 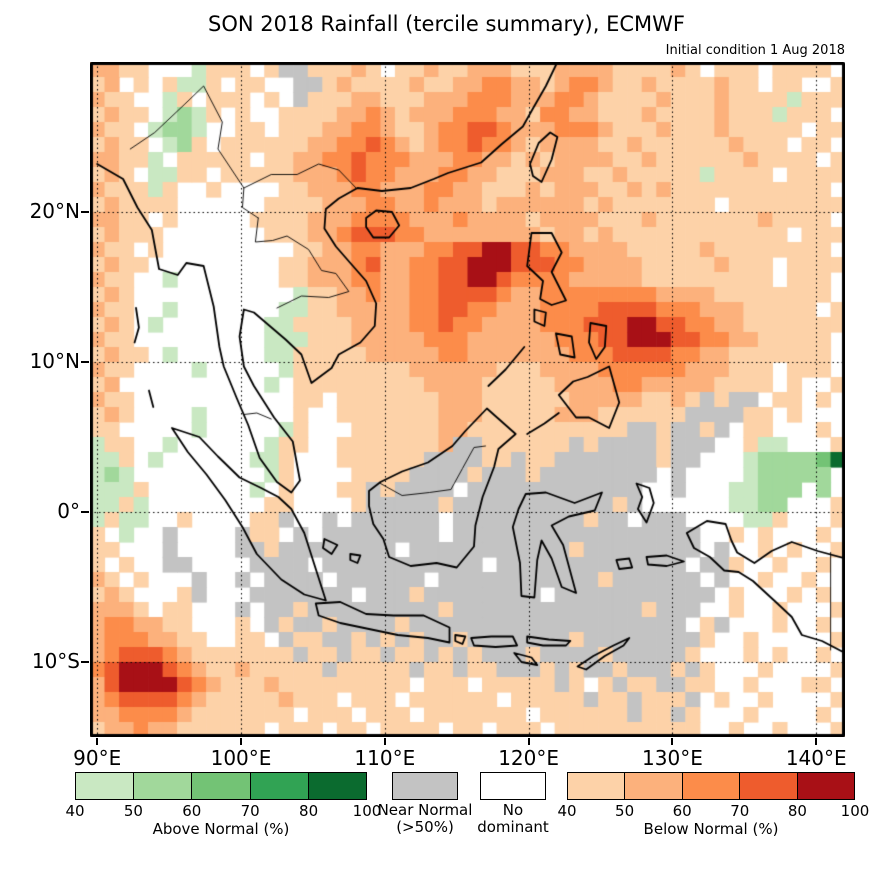 I want to click on legend-below-normal-colorbar, so click(x=711, y=786).